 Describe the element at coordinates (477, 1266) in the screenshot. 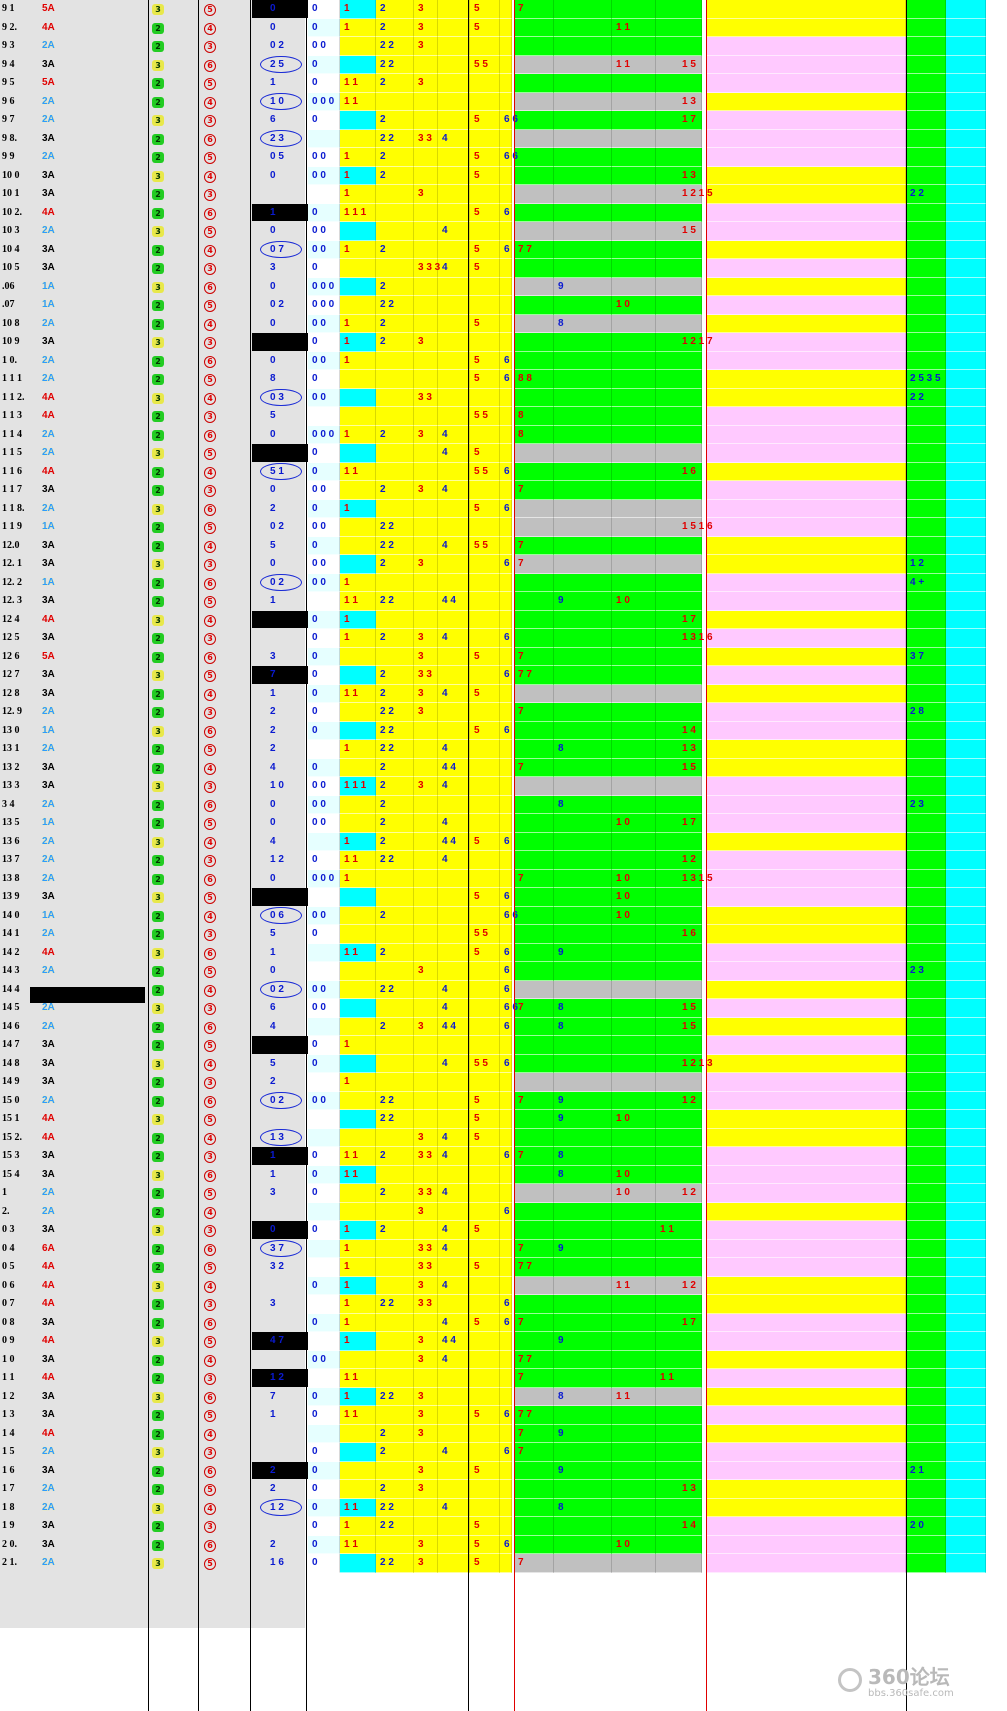

I see `cell-value: 5` at that location.